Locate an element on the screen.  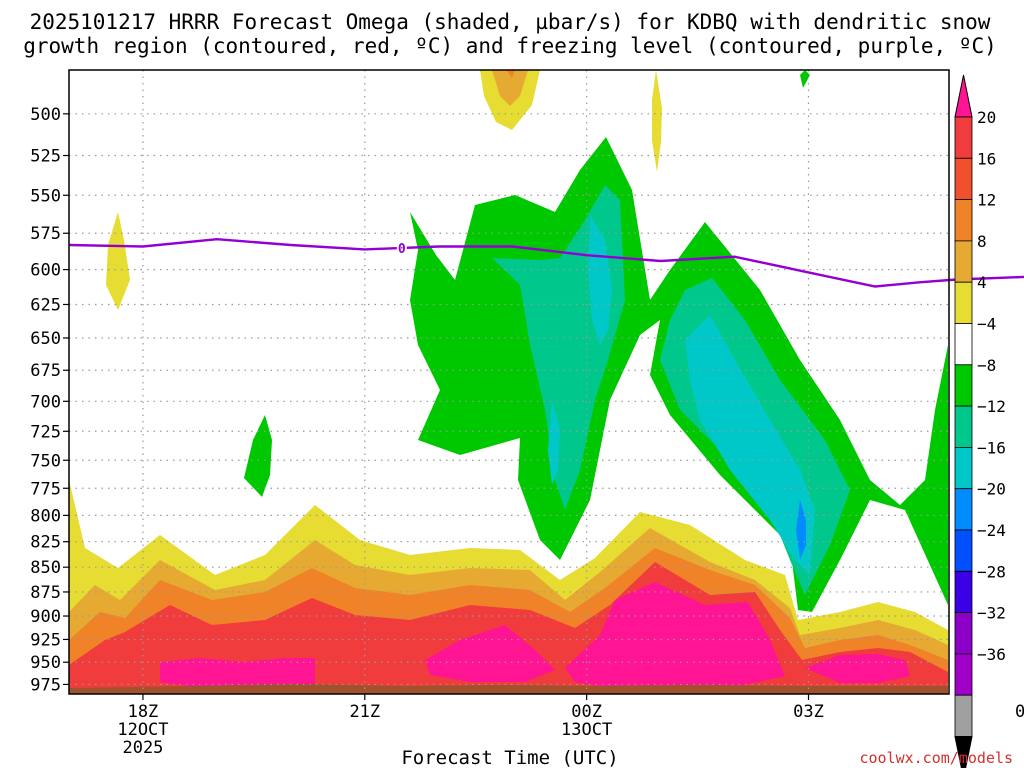
omega-region-gt20-b is located at coordinates (490, 653).